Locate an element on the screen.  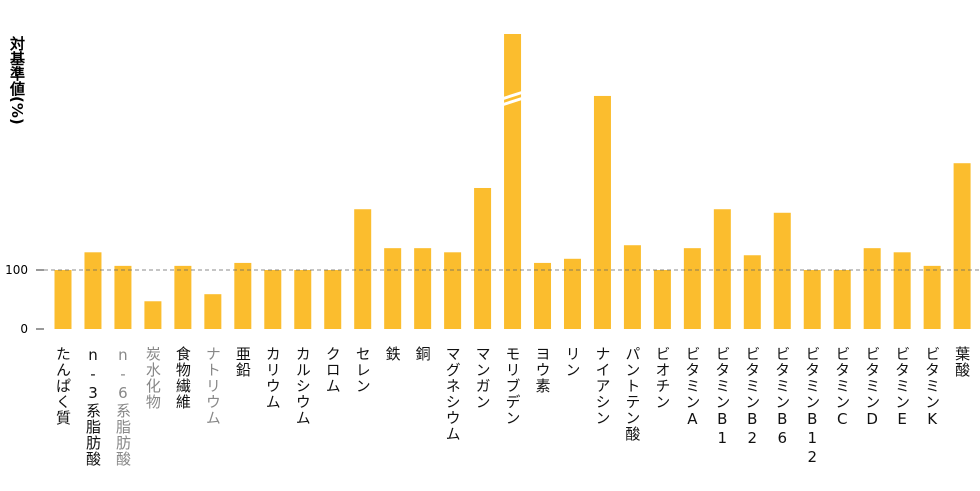
y-tick-label: 100 is located at coordinates (16, 270).